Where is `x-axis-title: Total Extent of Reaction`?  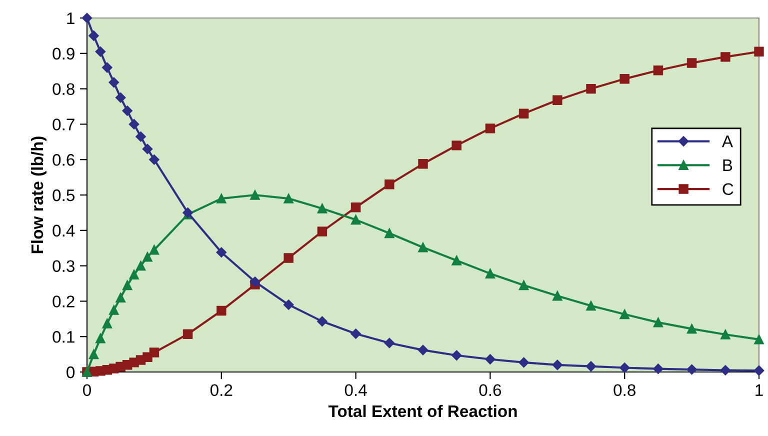
x-axis-title: Total Extent of Reaction is located at coordinates (422, 411).